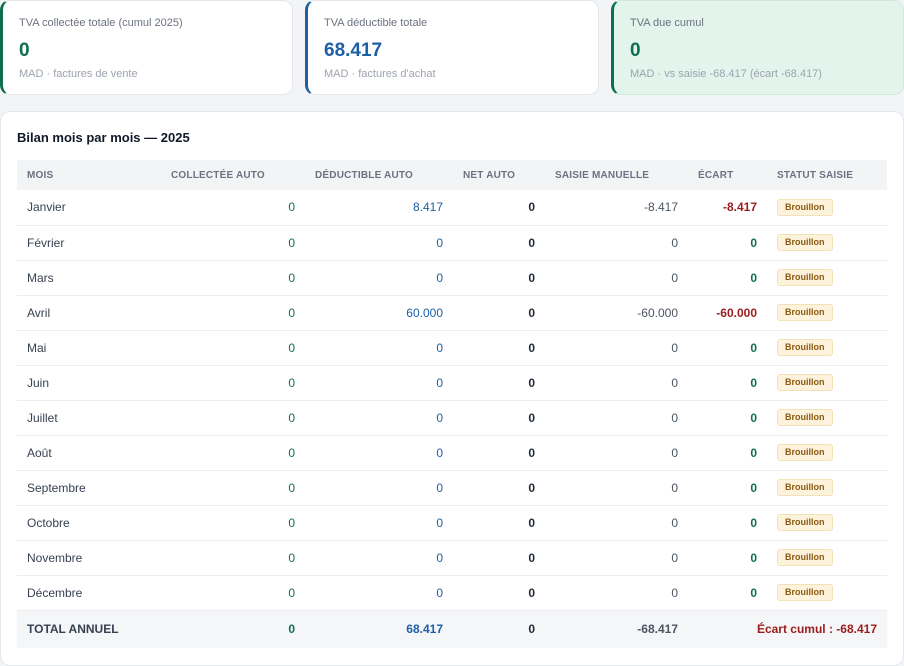  I want to click on table-row: Février 0 0 0 0 0 Brouillon, so click(452, 242).